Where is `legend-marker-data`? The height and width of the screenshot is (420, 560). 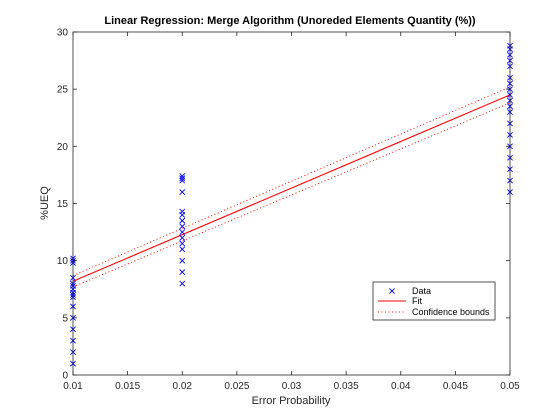 legend-marker-data is located at coordinates (392, 291).